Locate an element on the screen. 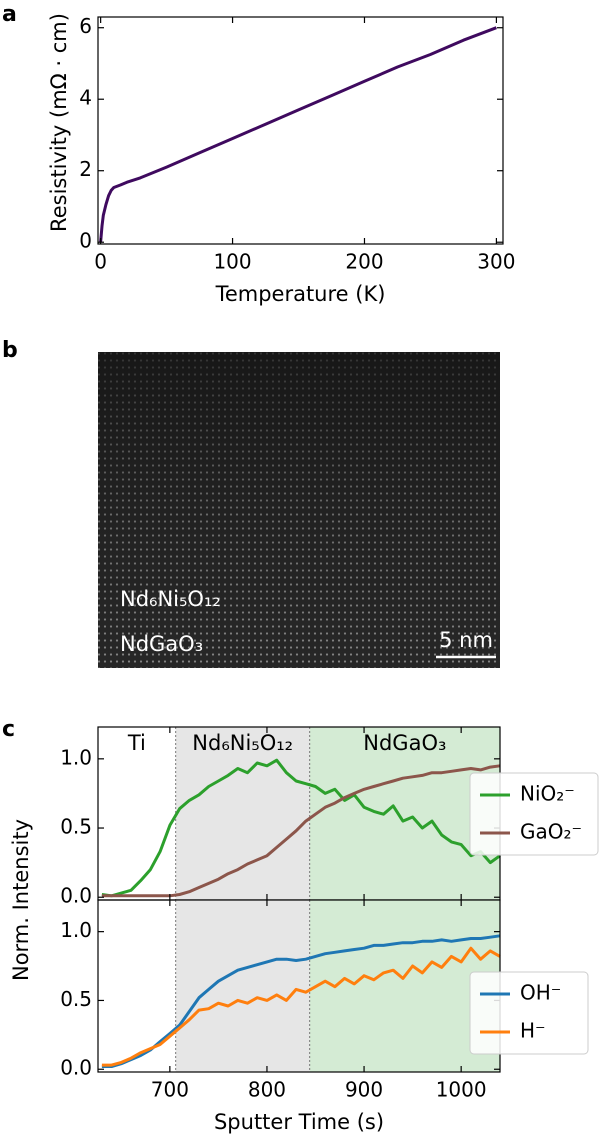  layer-label: Nd₆Ni₅O₁₂ is located at coordinates (170, 599).